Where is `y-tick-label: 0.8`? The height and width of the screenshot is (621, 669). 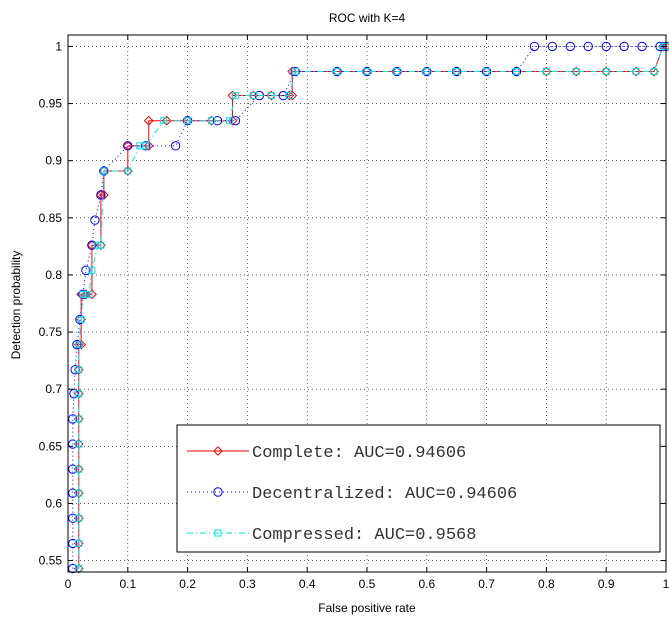
y-tick-label: 0.8 is located at coordinates (53, 275).